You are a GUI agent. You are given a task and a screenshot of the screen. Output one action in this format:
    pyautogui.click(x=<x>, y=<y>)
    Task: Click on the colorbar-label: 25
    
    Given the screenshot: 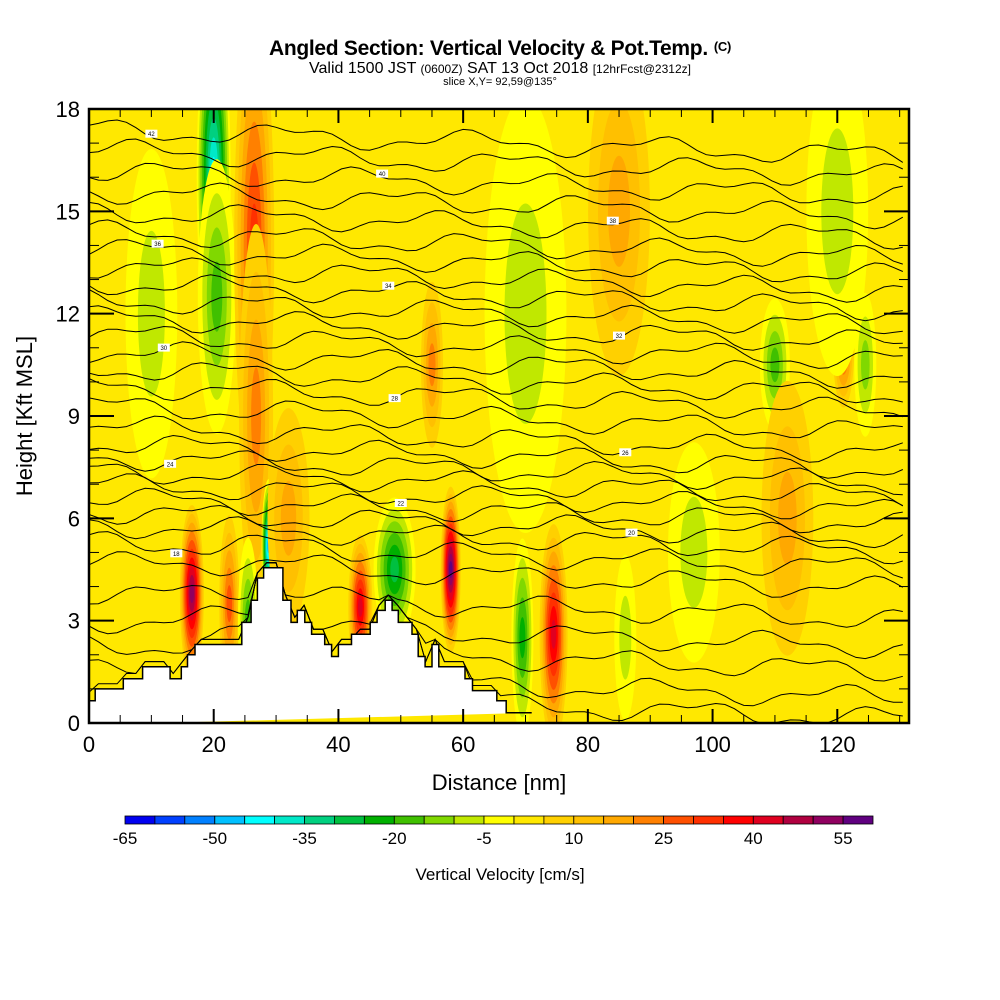 What is the action you would take?
    pyautogui.click(x=663, y=838)
    